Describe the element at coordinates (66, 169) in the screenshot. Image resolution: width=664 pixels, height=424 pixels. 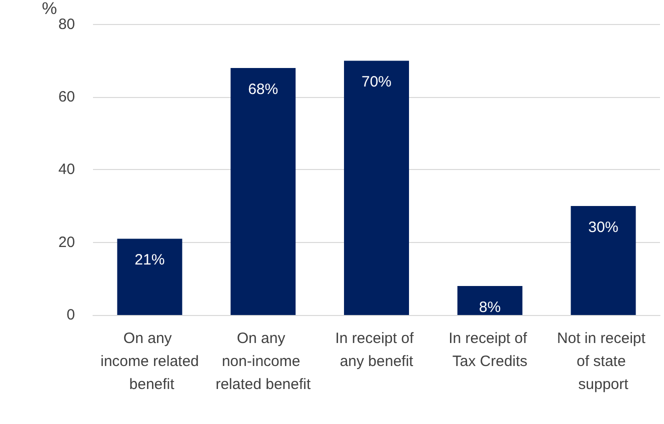
I see `y-tick-label: 40` at that location.